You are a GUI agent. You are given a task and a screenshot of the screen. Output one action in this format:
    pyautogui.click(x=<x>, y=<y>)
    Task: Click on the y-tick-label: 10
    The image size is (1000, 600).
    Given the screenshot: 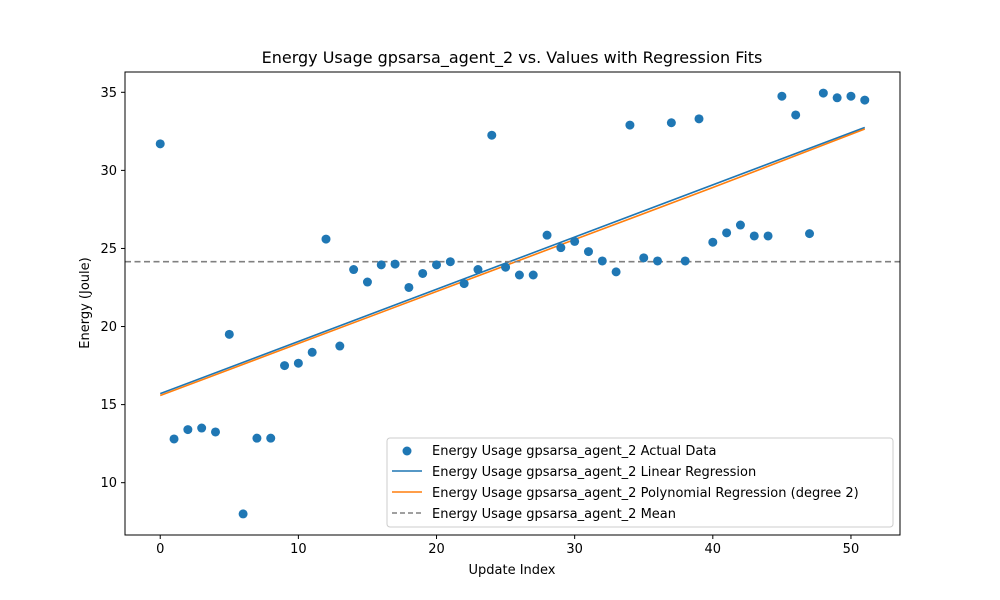 What is the action you would take?
    pyautogui.click(x=108, y=483)
    